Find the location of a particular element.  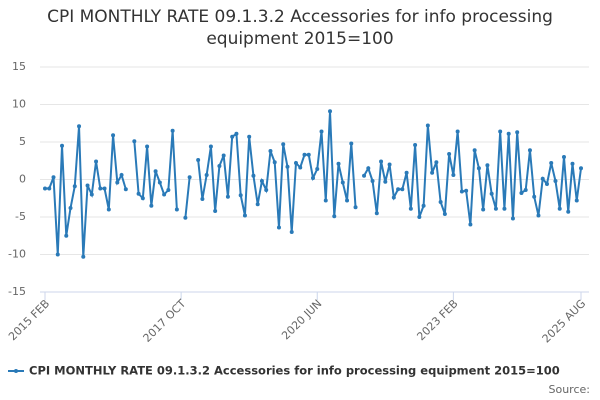

x-tick-label: 2017 OCT is located at coordinates (165, 321).